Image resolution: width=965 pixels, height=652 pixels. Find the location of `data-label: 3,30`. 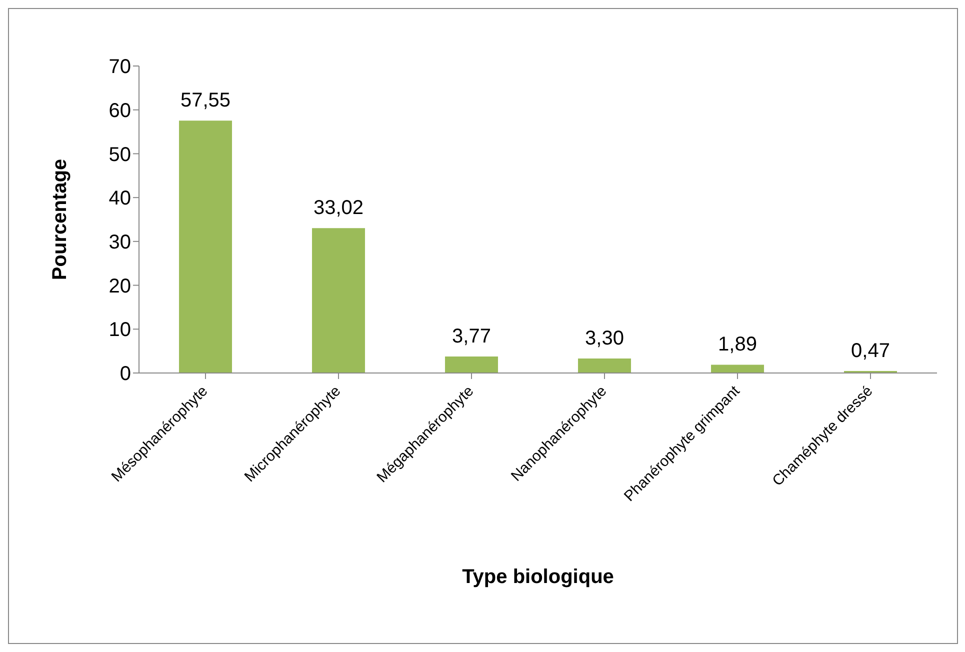

data-label: 3,30 is located at coordinates (604, 339).